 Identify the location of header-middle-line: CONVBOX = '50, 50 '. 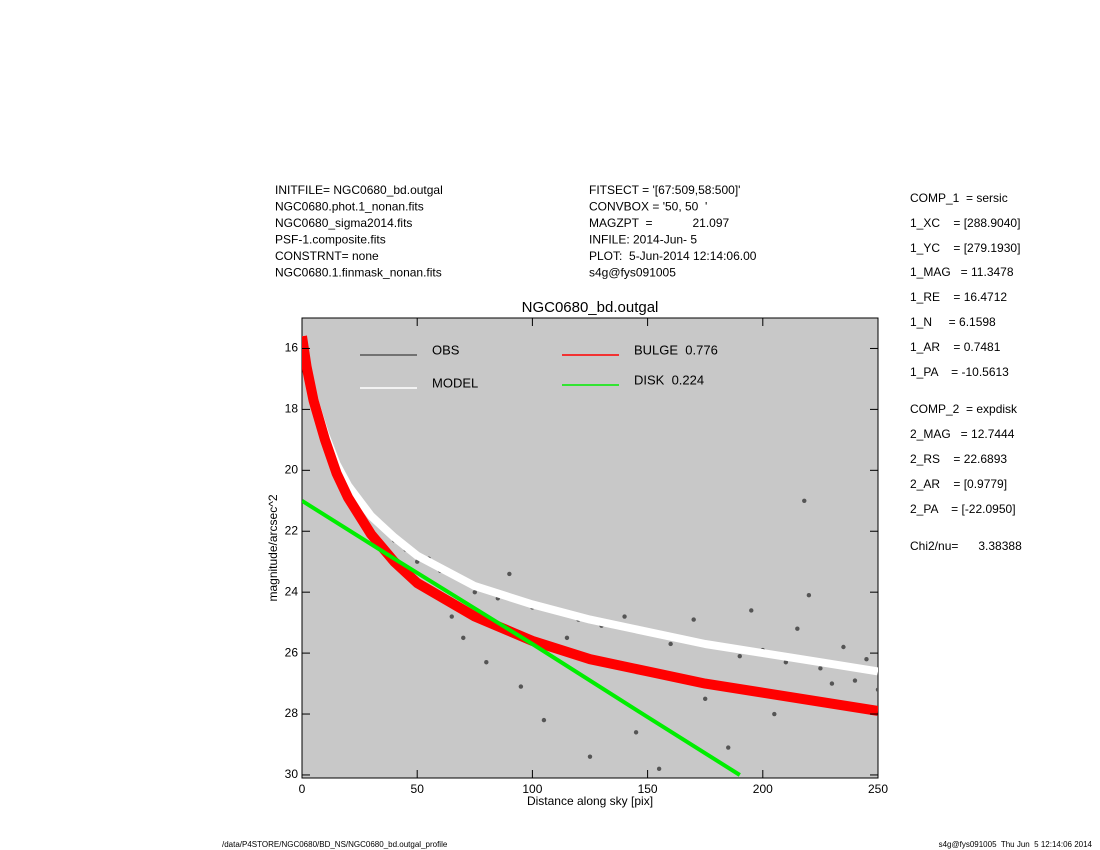
(648, 207).